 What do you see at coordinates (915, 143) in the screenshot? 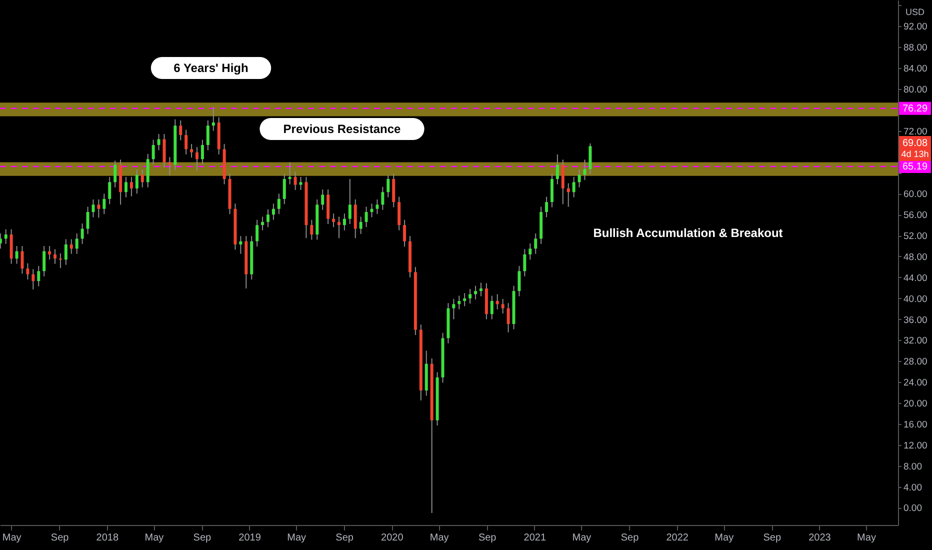
I see `text: 69.08` at bounding box center [915, 143].